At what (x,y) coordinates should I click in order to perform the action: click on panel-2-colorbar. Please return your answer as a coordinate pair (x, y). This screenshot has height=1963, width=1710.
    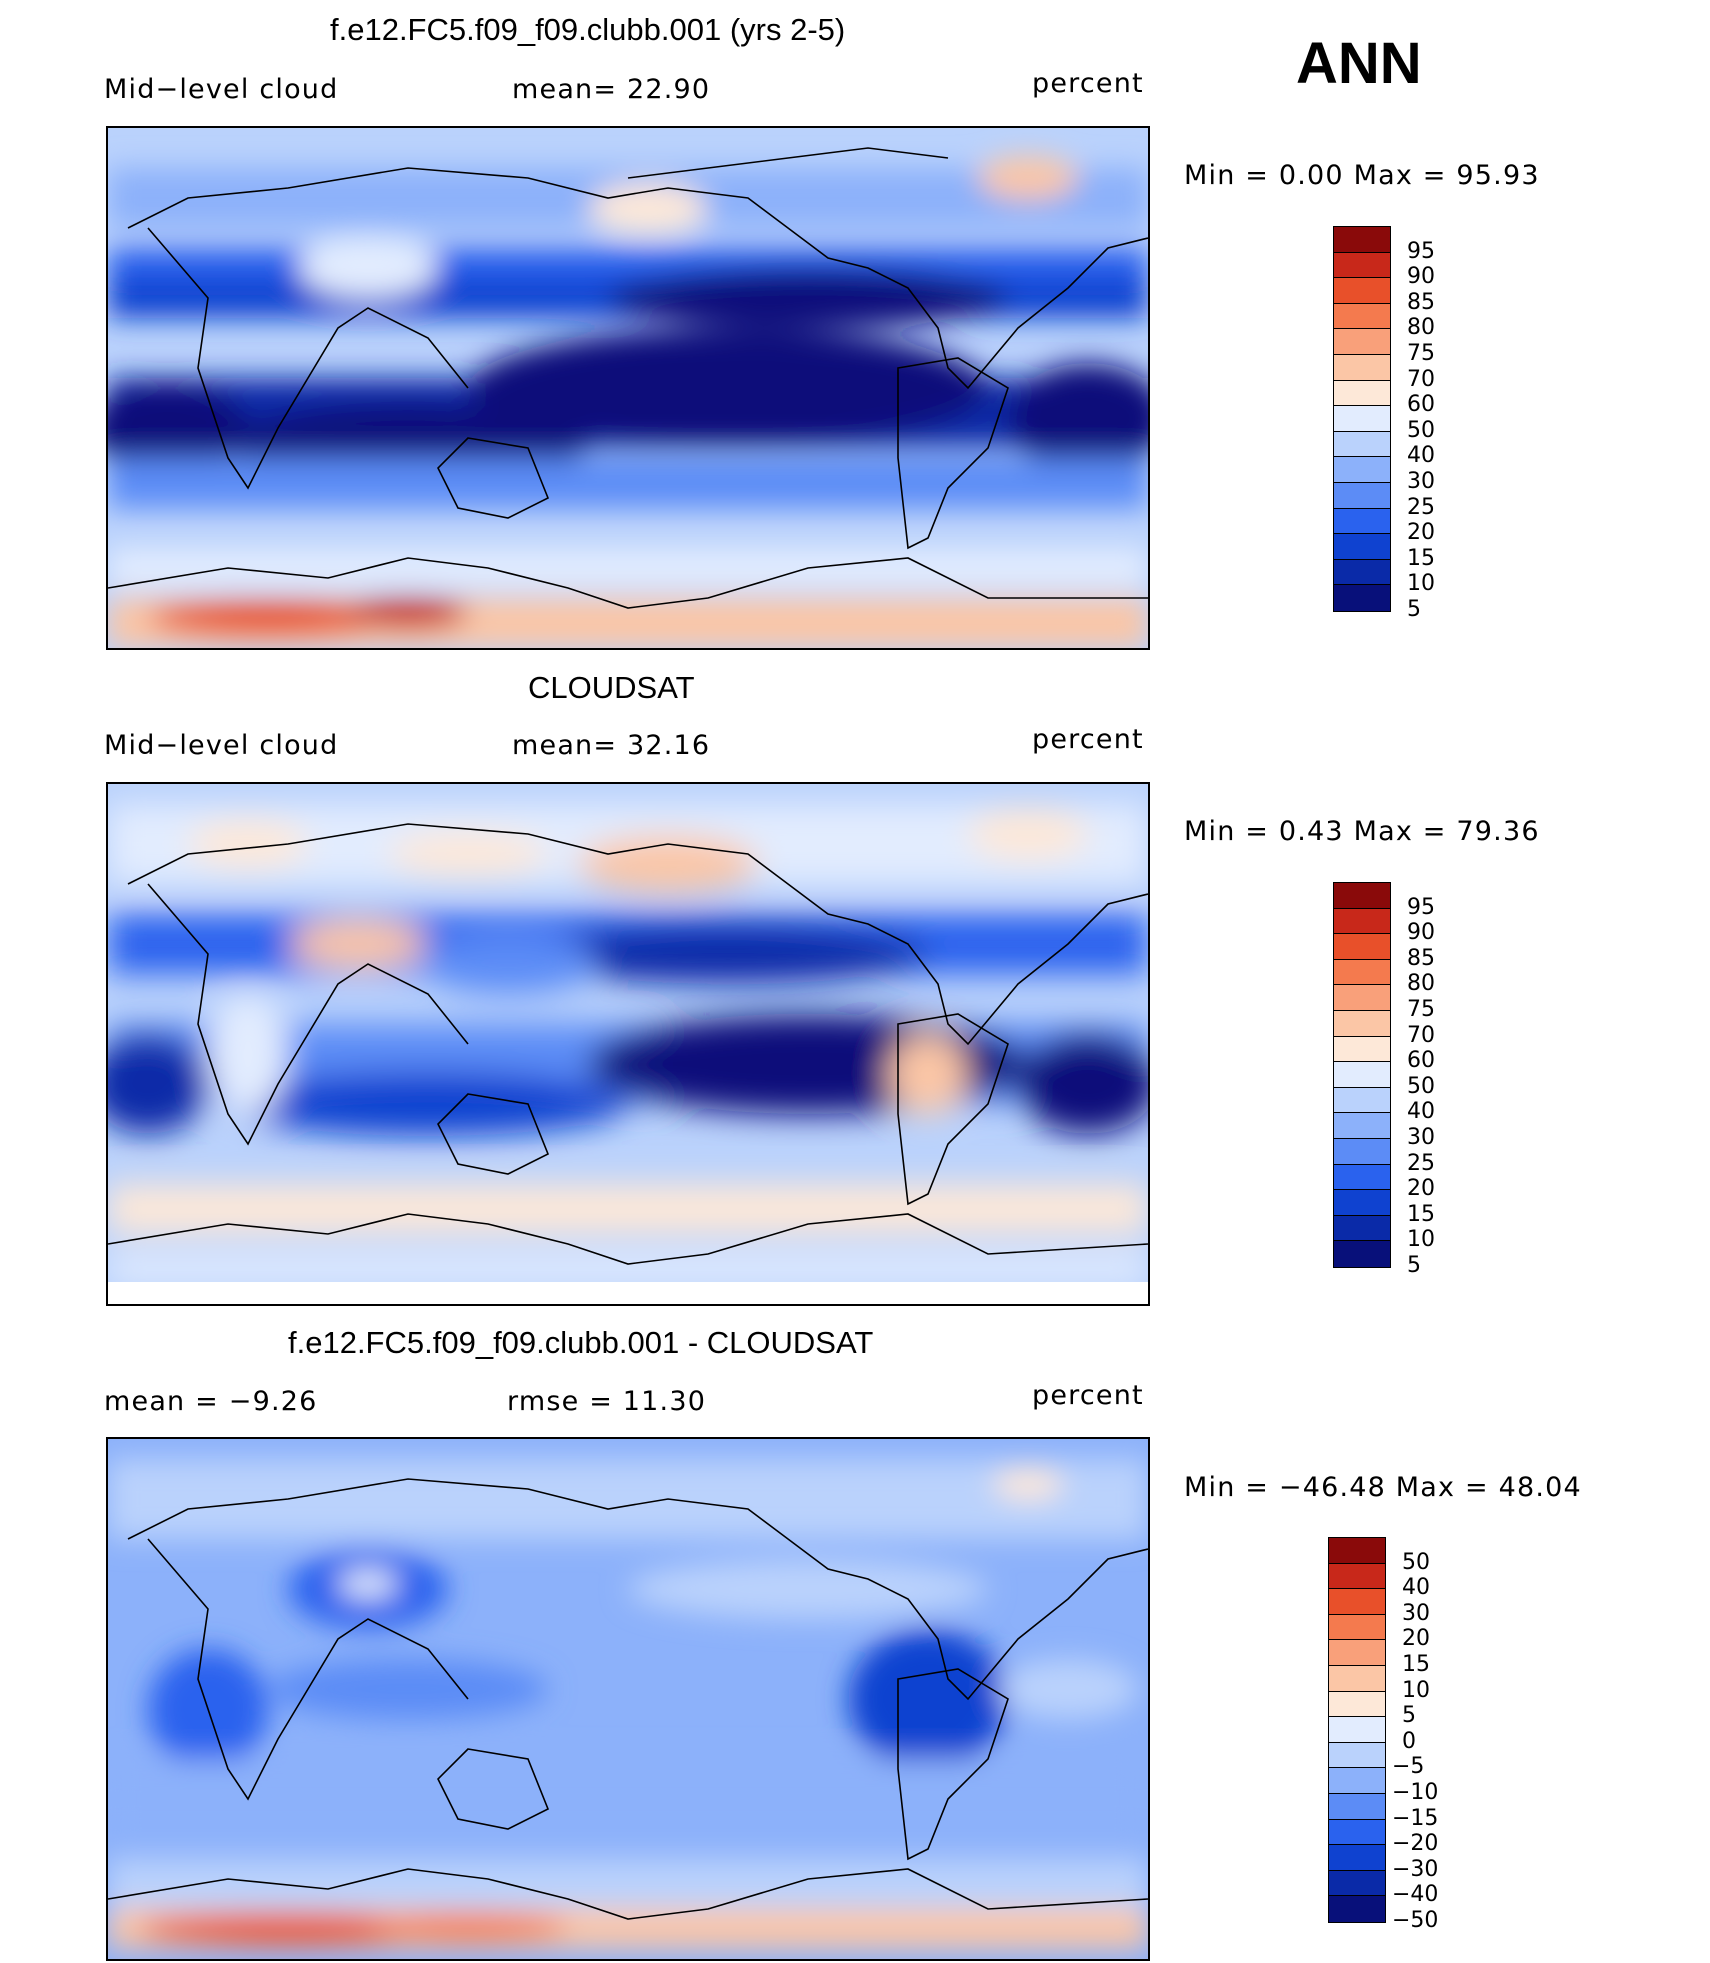
    Looking at the image, I should click on (1362, 1075).